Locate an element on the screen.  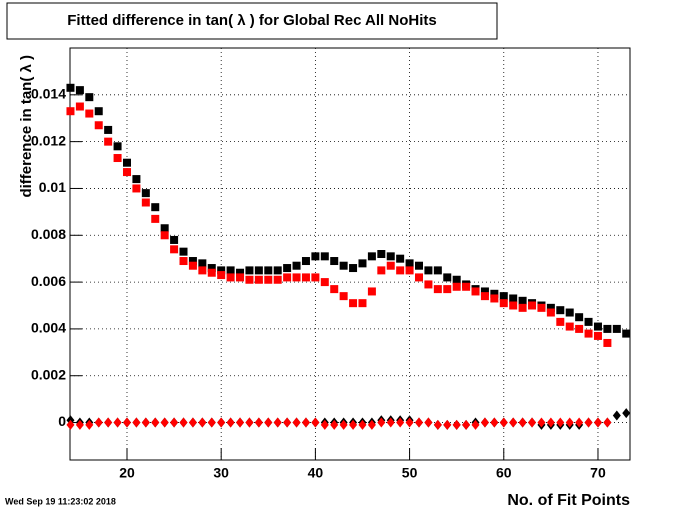
x-tick-label: 30 is located at coordinates (221, 473).